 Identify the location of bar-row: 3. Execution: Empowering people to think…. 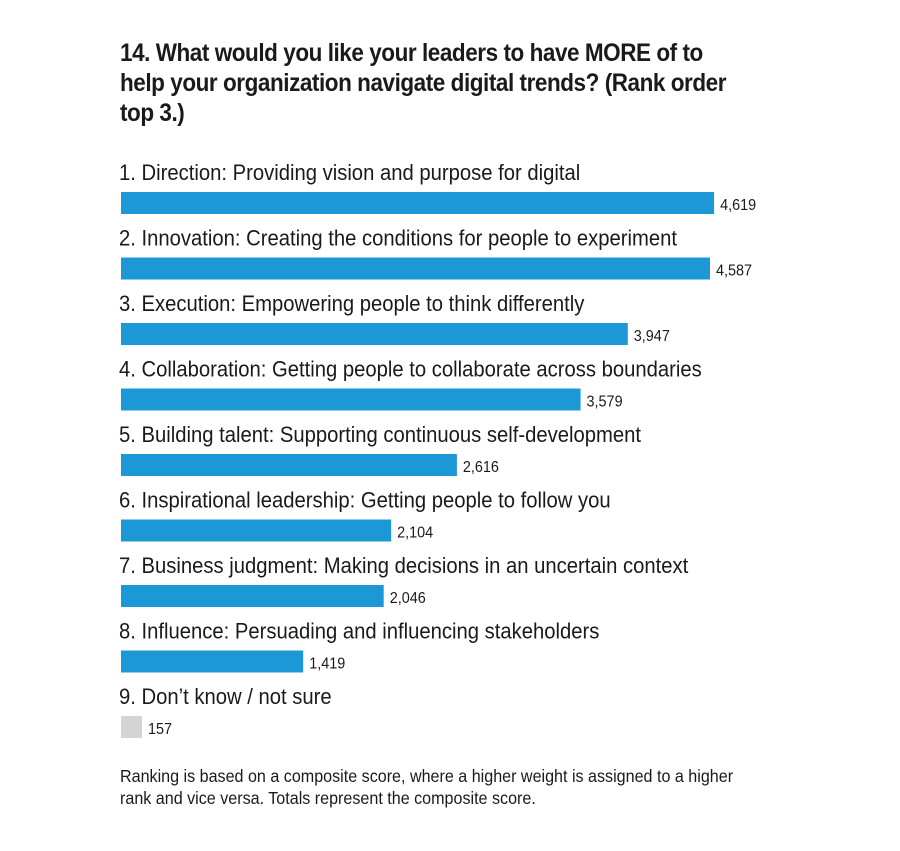
(394, 318).